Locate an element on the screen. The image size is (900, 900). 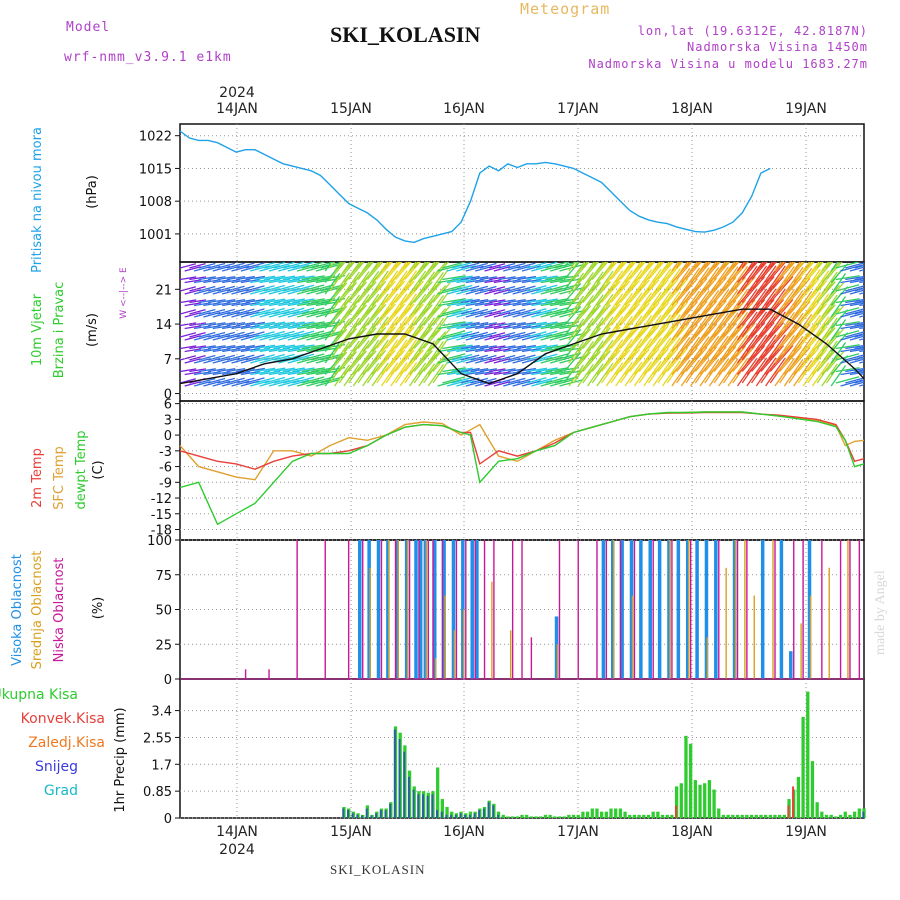
elevation-label: Nadmorska Visina 1450m is located at coordinates (777, 47).